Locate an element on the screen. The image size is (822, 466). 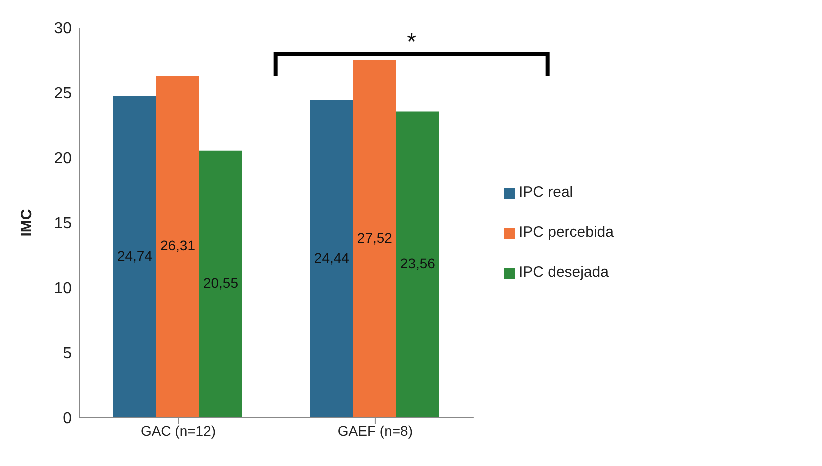
y-tick-label: 15 is located at coordinates (63, 224).